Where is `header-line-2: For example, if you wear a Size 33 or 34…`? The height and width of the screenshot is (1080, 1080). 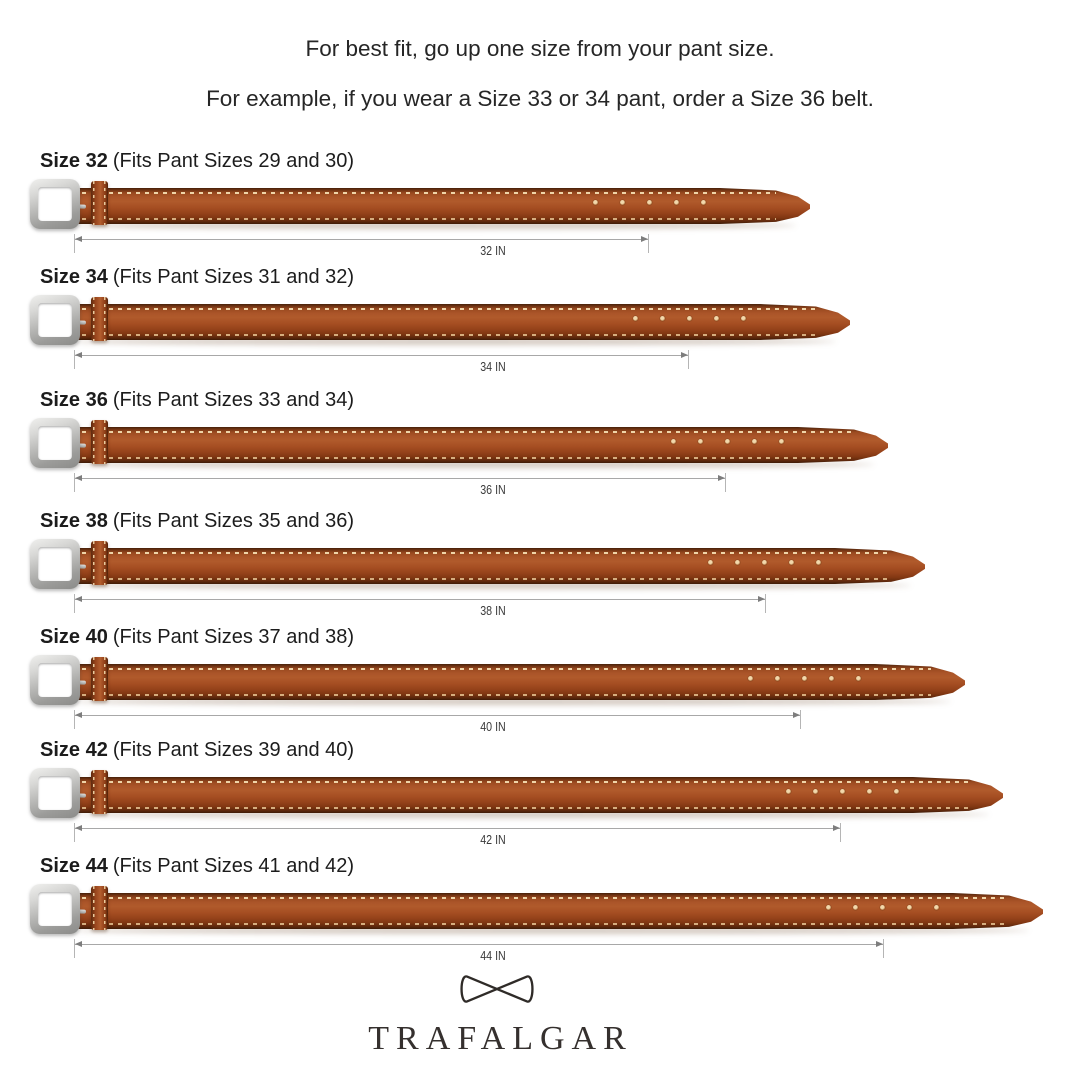
header-line-2: For example, if you wear a Size 33 or 34… is located at coordinates (540, 98).